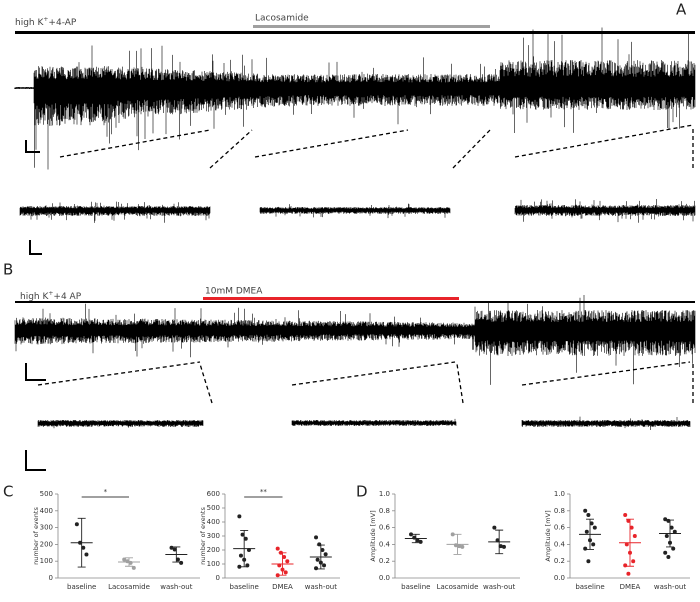 The width and height of the screenshot is (700, 602). Describe the element at coordinates (129, 587) in the screenshot. I see `x-tick-label: Lacosamide` at that location.